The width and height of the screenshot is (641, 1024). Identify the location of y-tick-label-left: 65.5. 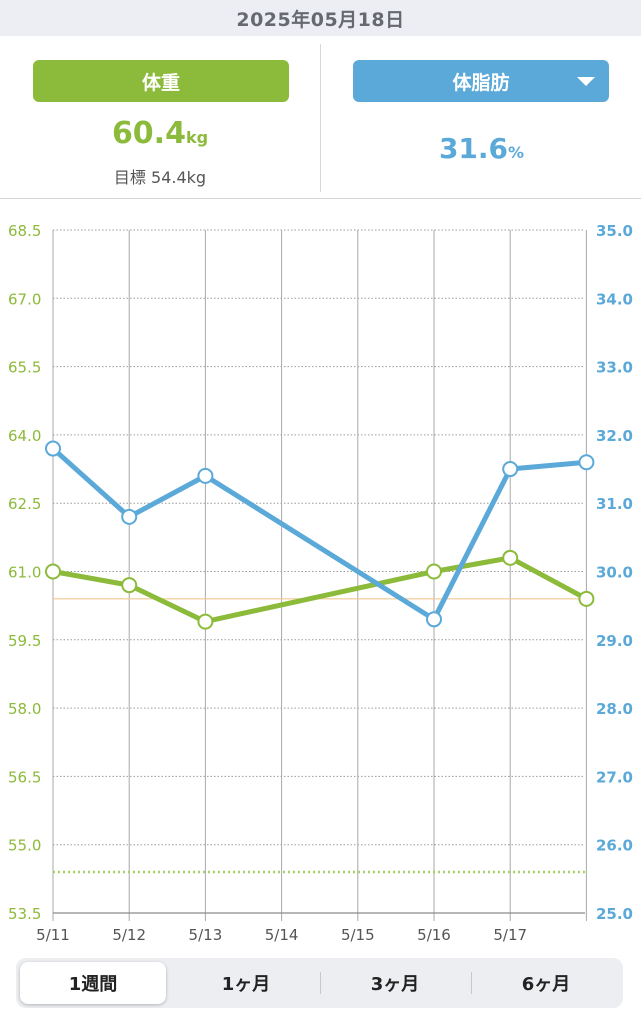
(24, 368).